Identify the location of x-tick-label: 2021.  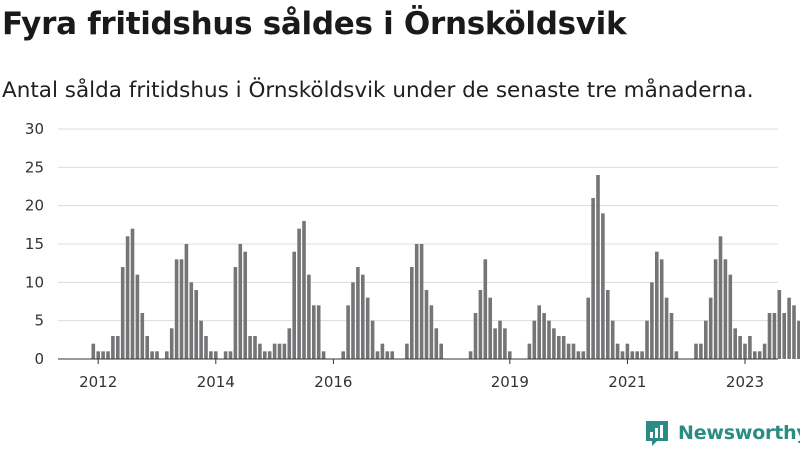
(627, 382).